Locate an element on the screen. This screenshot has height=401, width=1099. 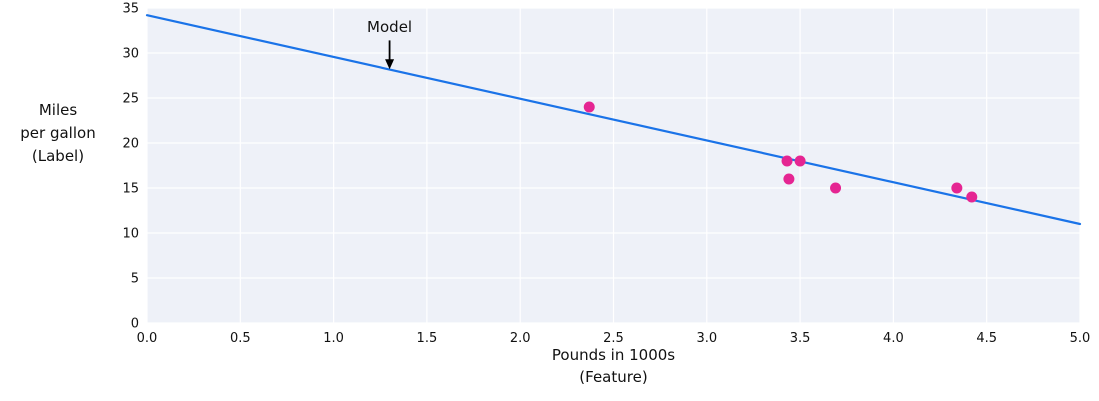
y-tick-label: 30 is located at coordinates (130, 54).